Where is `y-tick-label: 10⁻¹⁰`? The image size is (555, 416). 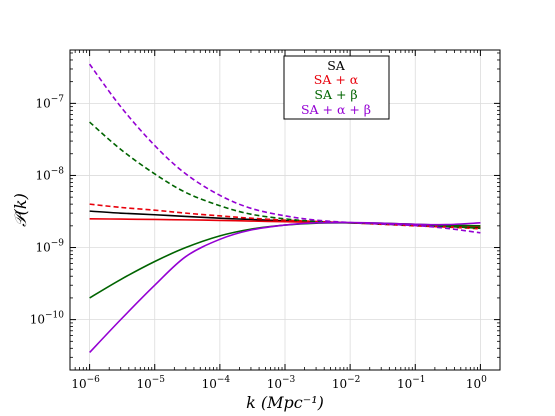 y-tick-label: 10⁻¹⁰ is located at coordinates (47, 319).